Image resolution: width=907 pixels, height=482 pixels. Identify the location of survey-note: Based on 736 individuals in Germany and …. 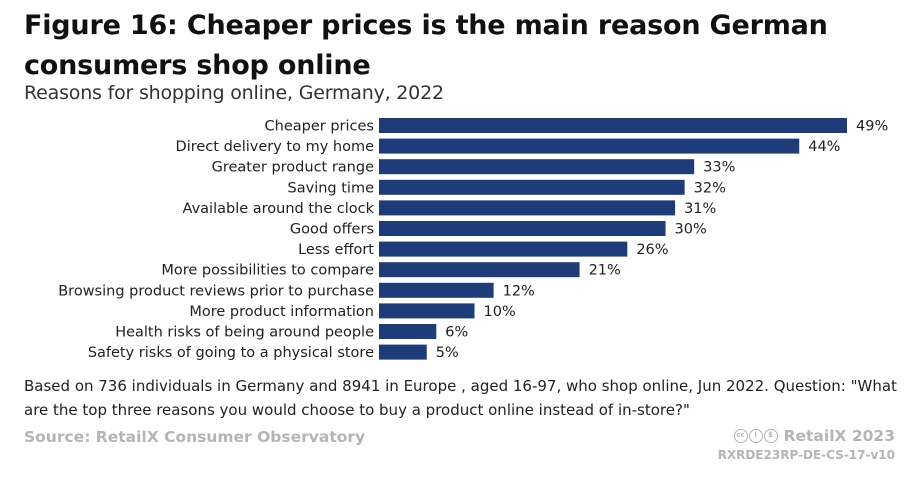
(460, 398).